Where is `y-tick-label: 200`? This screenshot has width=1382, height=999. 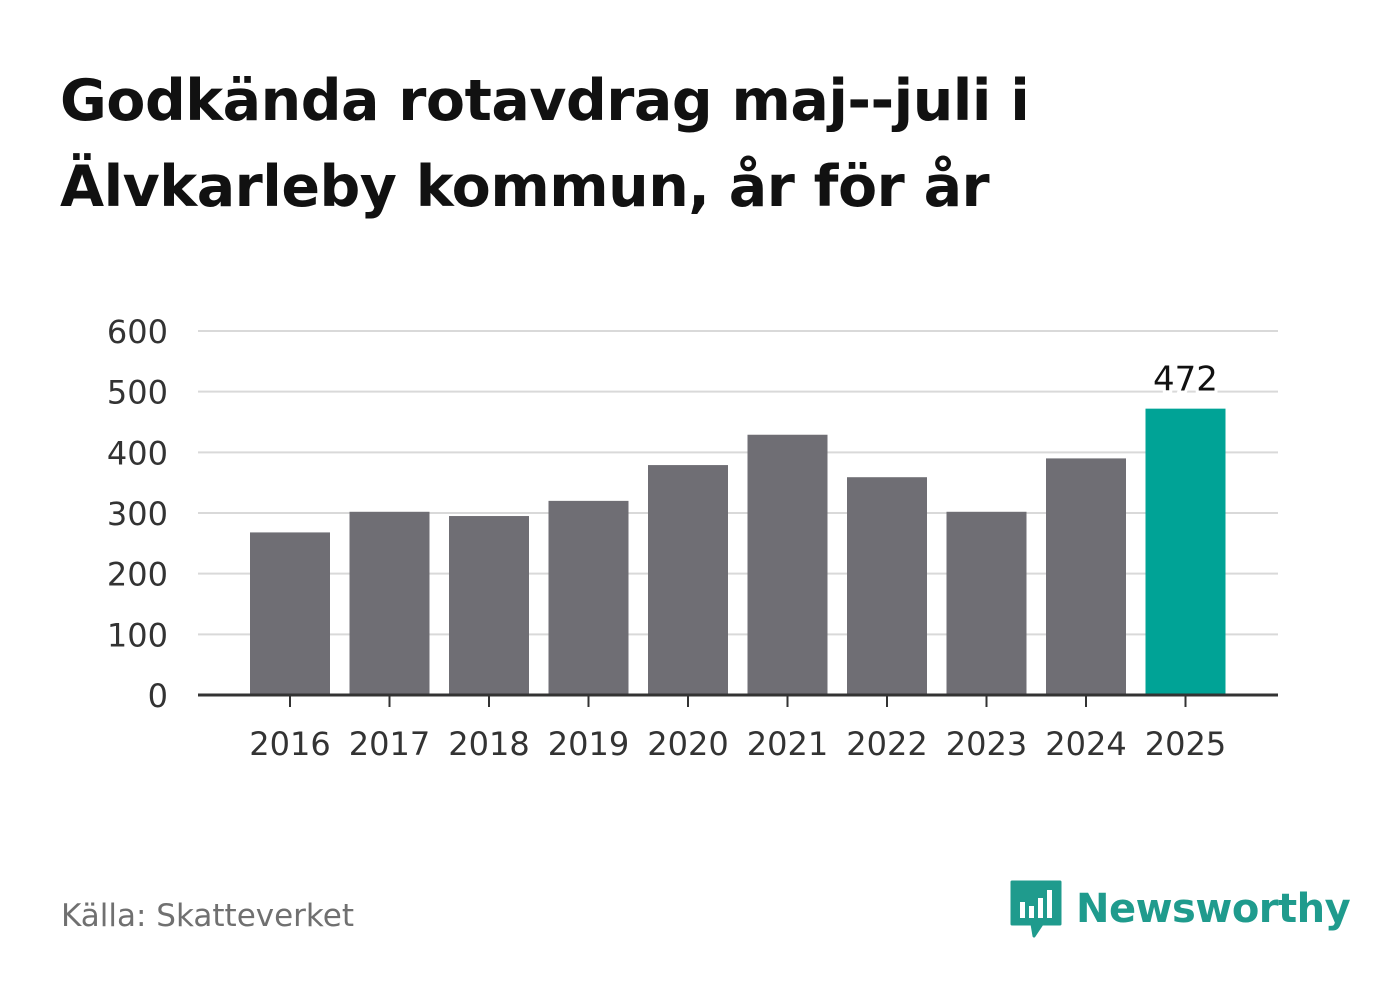 y-tick-label: 200 is located at coordinates (137, 575).